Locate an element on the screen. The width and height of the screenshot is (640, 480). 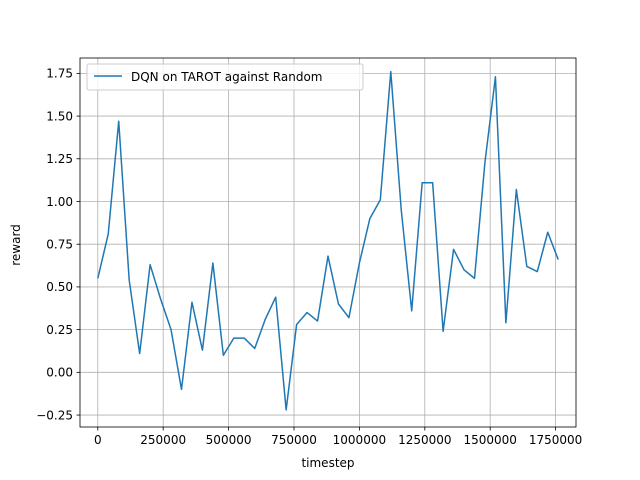
legend-box is located at coordinates (225, 77).